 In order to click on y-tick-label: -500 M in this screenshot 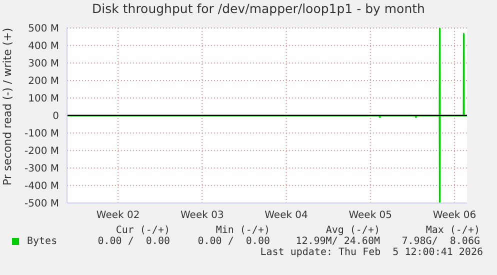, I will do `click(41, 204)`.